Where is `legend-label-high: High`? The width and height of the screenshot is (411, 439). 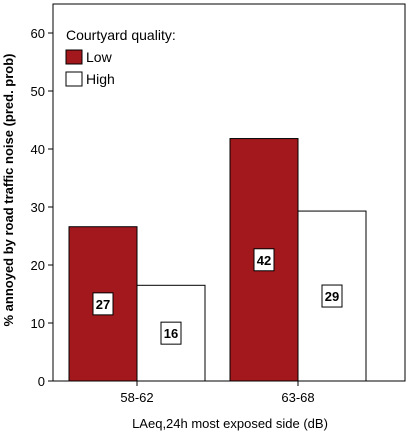 legend-label-high: High is located at coordinates (100, 79).